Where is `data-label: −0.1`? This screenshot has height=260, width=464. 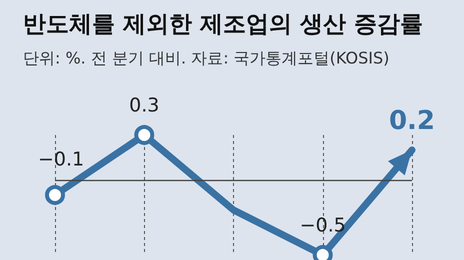 data-label: −0.1 is located at coordinates (61, 159).